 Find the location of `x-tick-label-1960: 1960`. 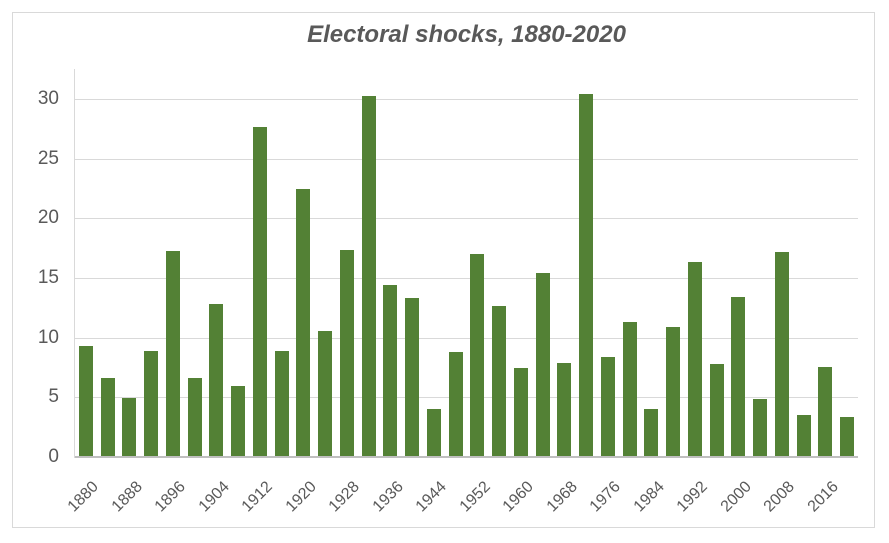

x-tick-label-1960: 1960 is located at coordinates (518, 497).